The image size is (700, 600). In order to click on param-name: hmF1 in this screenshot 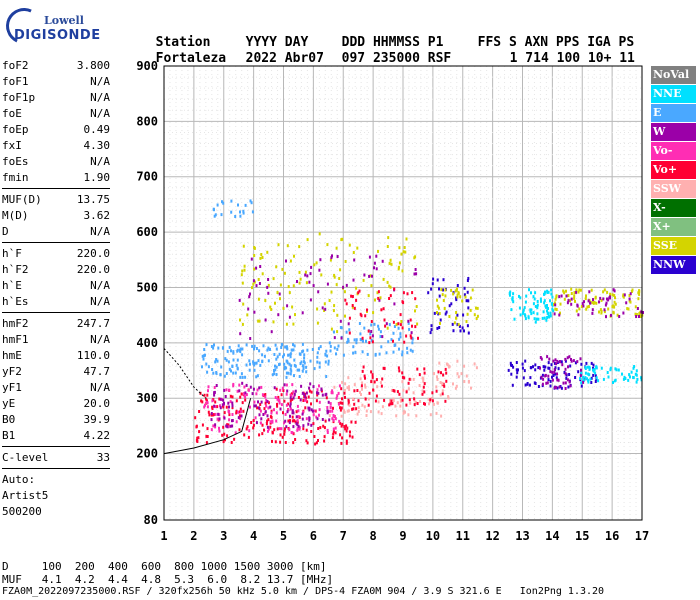, I will do `click(15, 339)`.